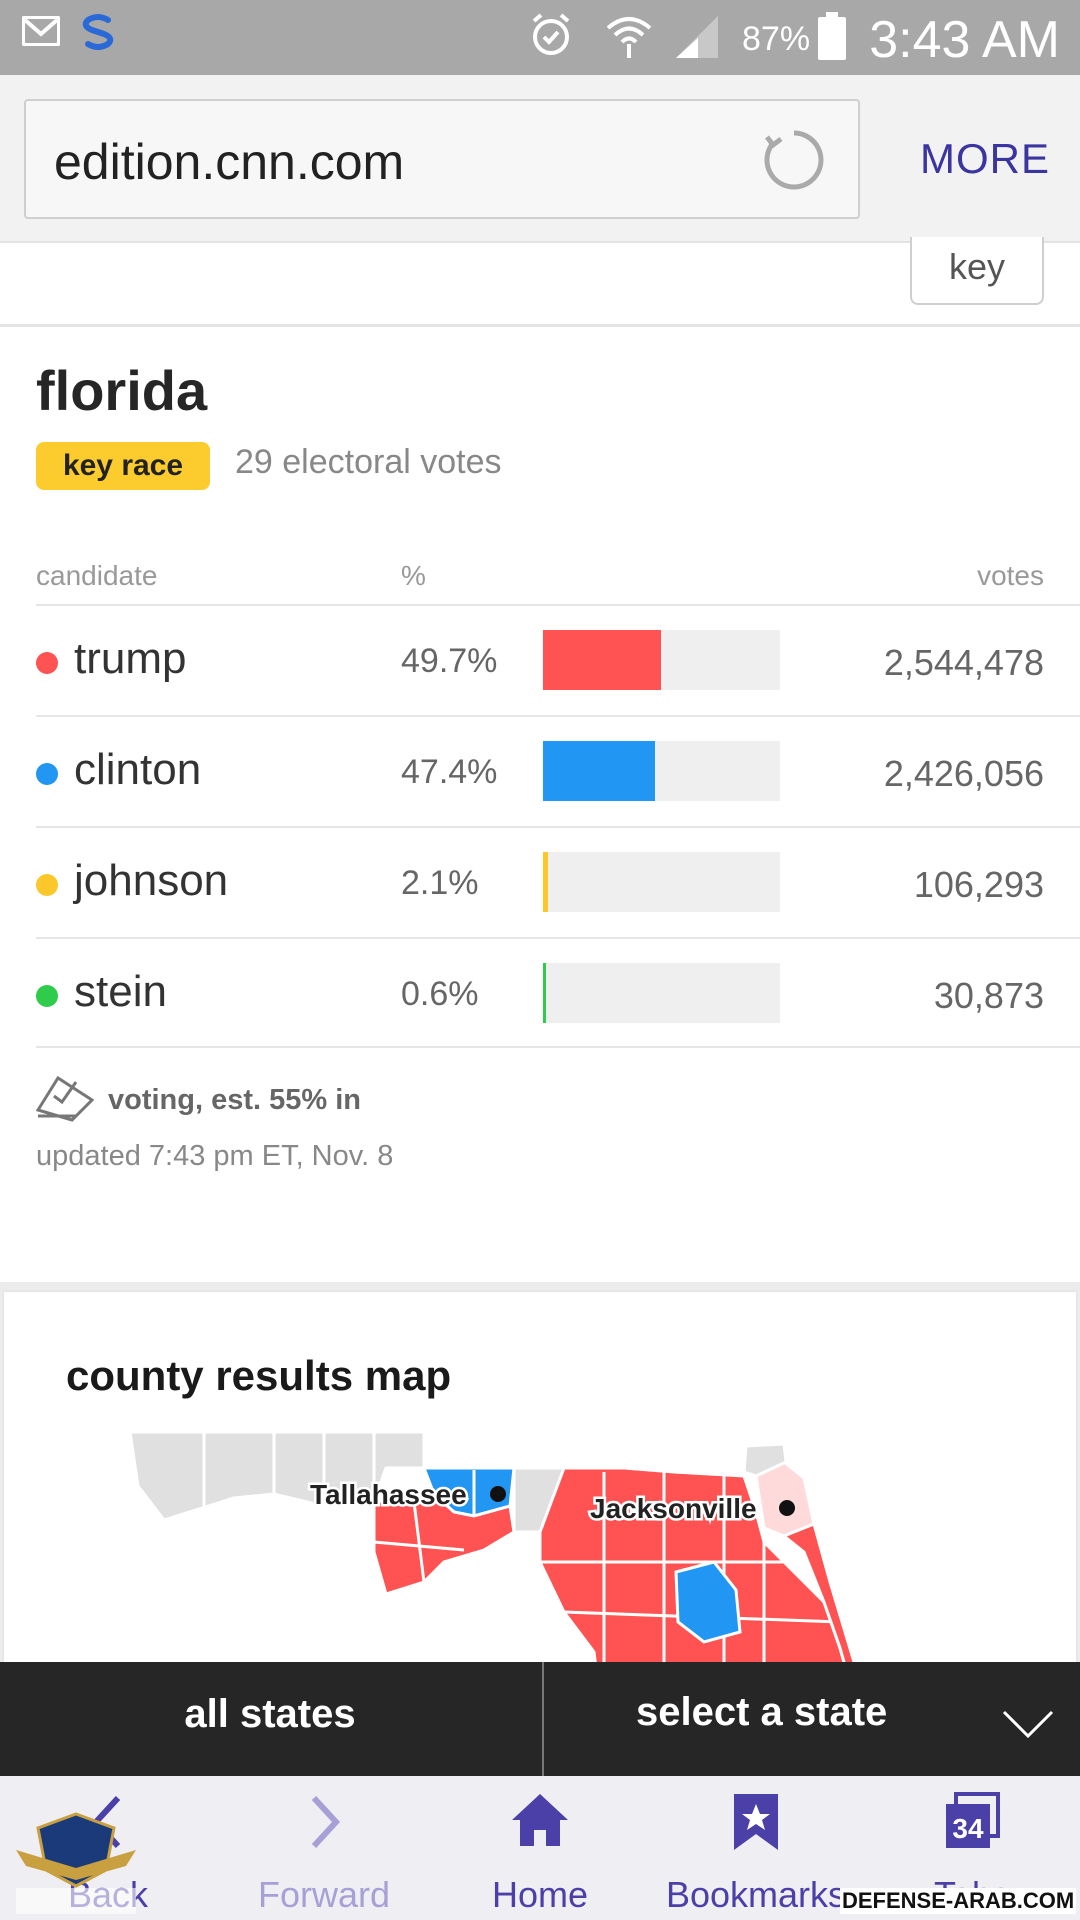  Describe the element at coordinates (324, 1894) in the screenshot. I see `nav-forward-label: Forward` at that location.